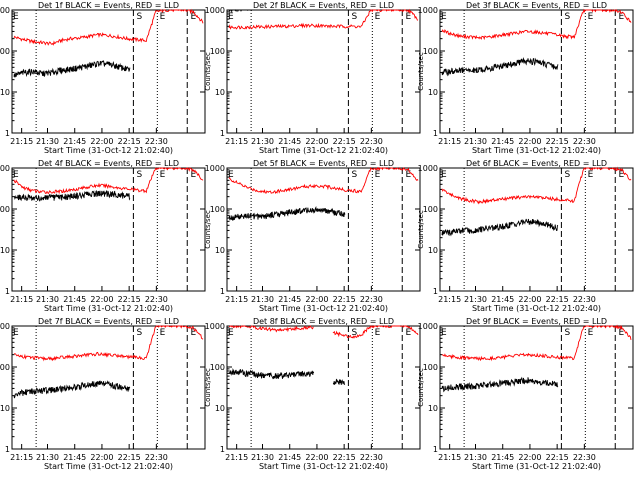 The height and width of the screenshot is (480, 640). Describe the element at coordinates (323, 163) in the screenshot. I see `panel-title: Det 5f BLACK = Events, RED = LLD` at that location.